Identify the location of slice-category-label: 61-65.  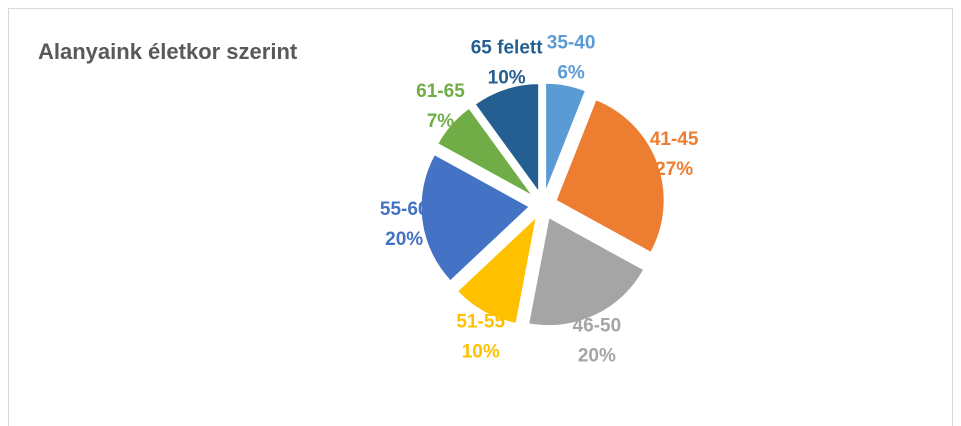
(440, 91).